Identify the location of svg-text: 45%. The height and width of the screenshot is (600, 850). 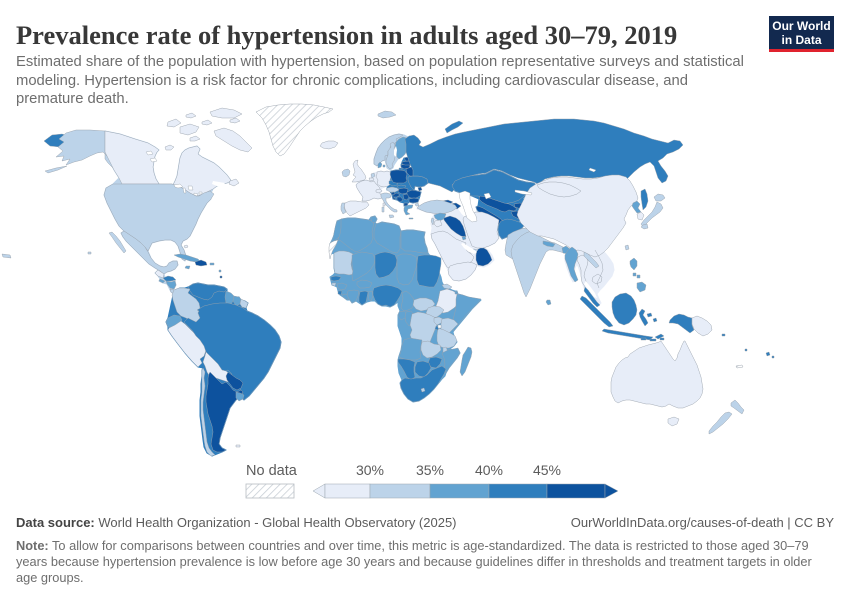
(547, 470).